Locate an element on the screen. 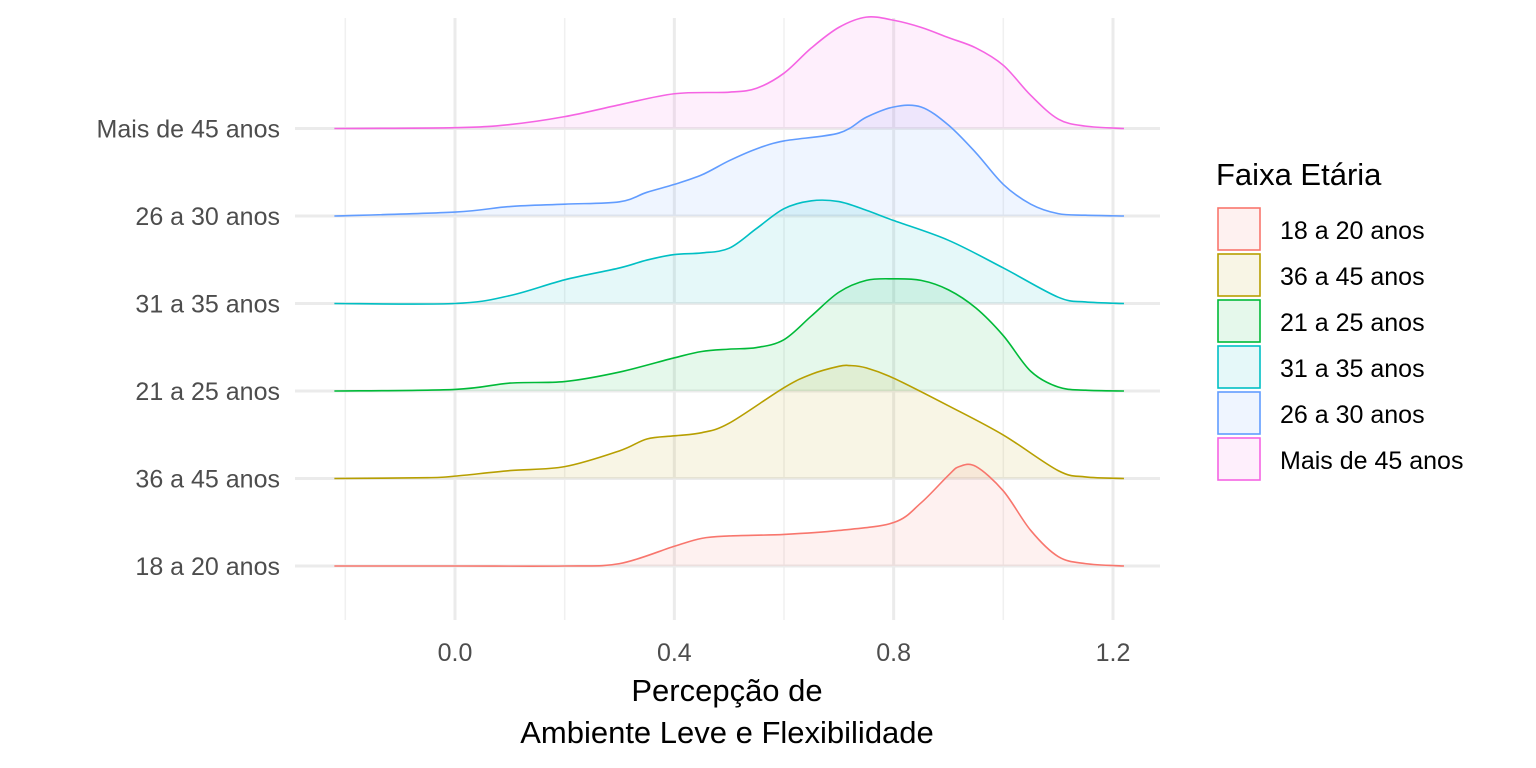  y-tick-label: Mais de 45 anos is located at coordinates (188, 130).